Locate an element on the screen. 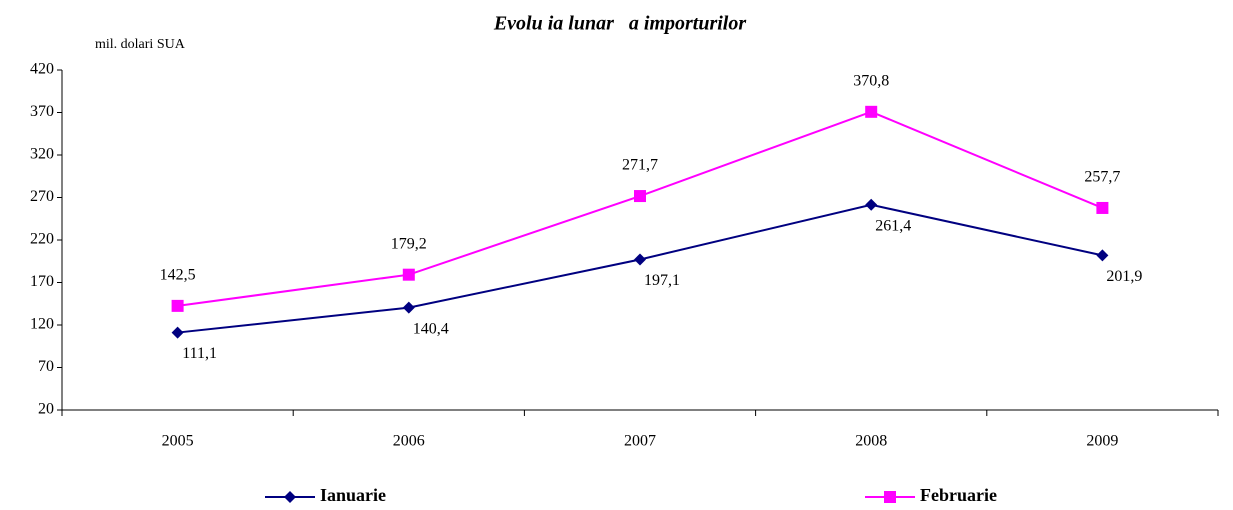  data-label: 271,7 is located at coordinates (640, 165).